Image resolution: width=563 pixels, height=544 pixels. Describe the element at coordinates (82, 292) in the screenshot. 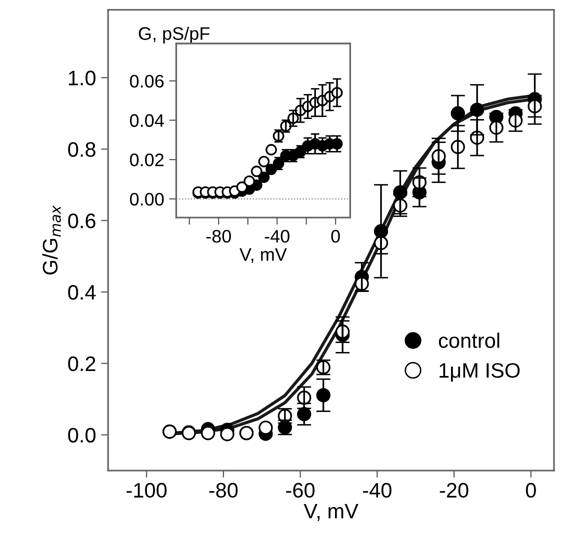

I see `y-tick-label: 0.4` at that location.